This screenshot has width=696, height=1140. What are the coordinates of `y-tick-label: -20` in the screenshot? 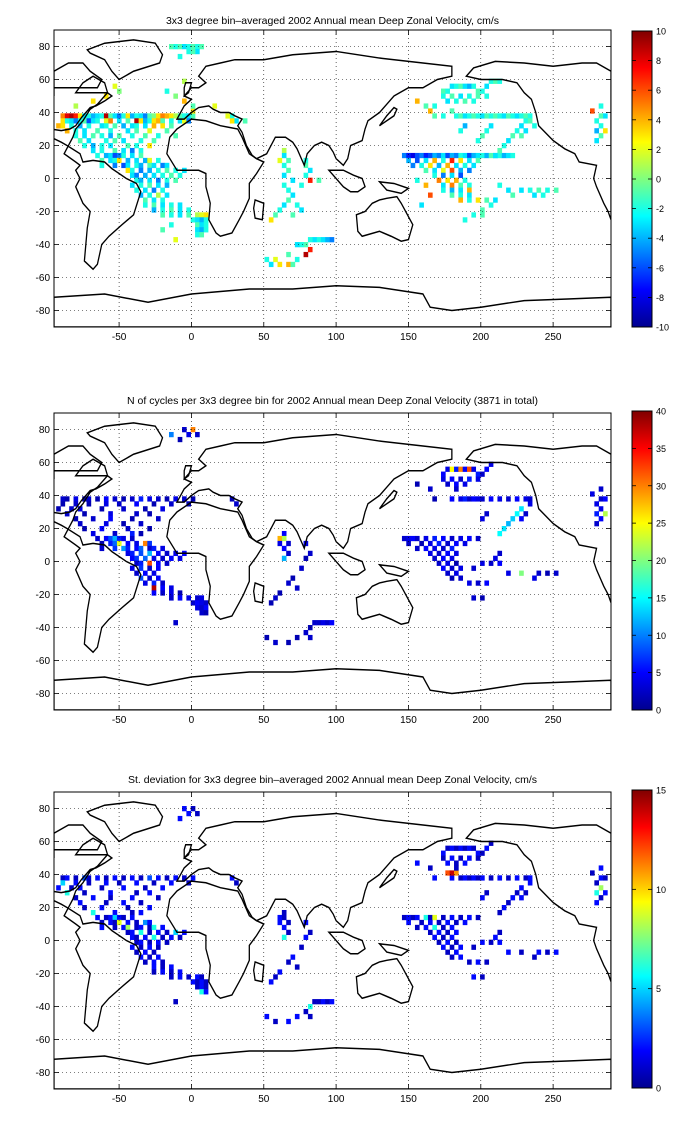 It's located at (43, 212).